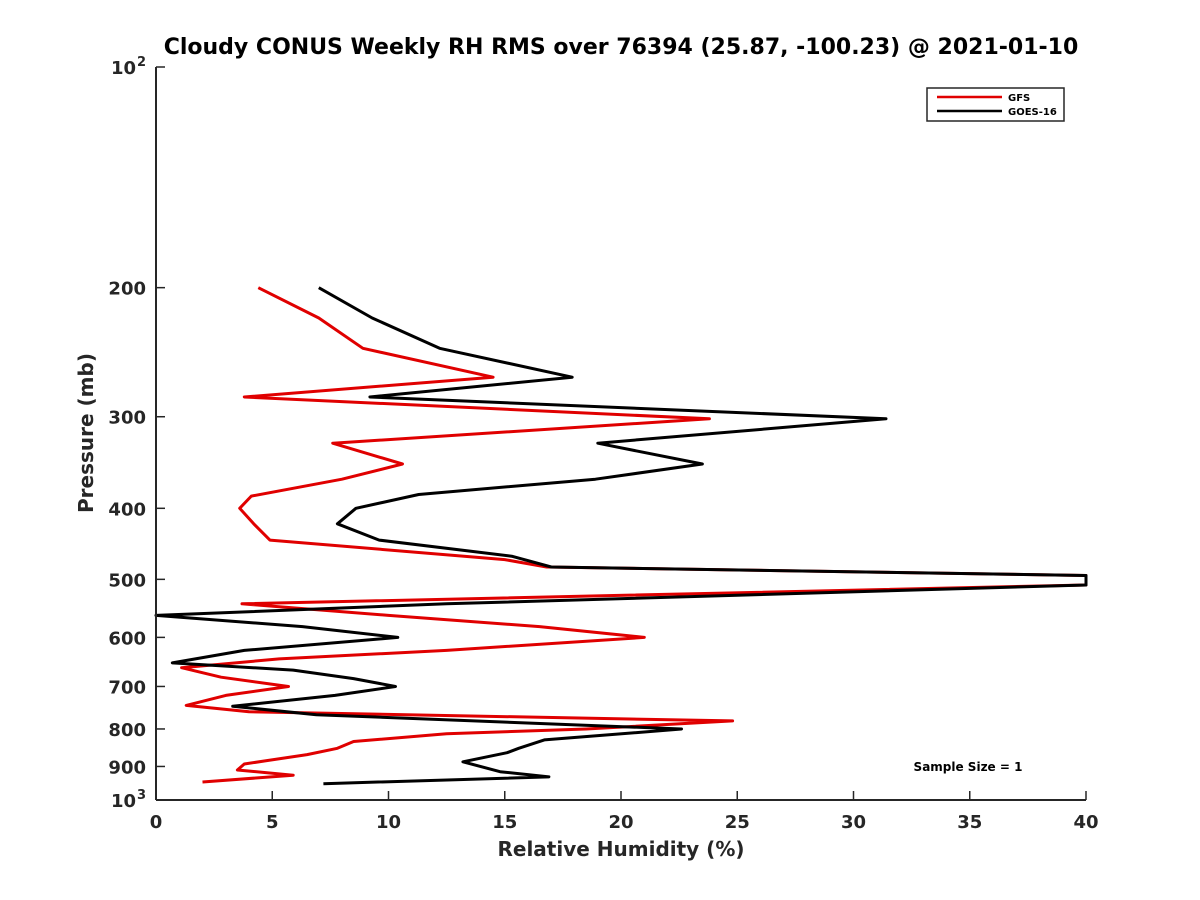 The height and width of the screenshot is (900, 1200). I want to click on x-tick-label: 30, so click(853, 822).